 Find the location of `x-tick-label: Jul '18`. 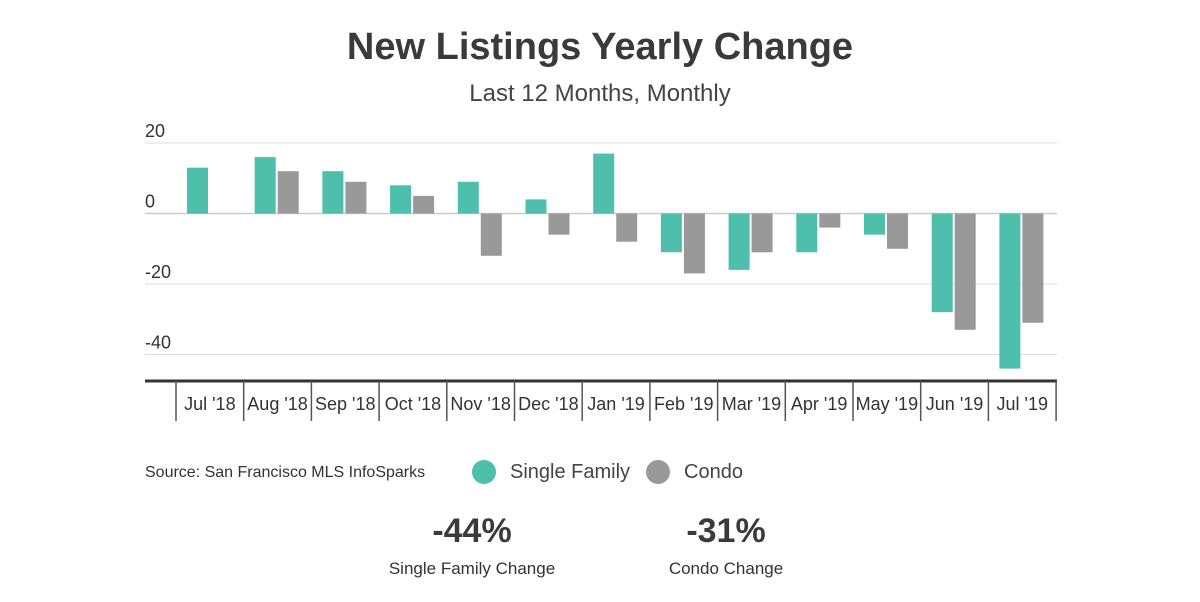

x-tick-label: Jul '18 is located at coordinates (209, 404).